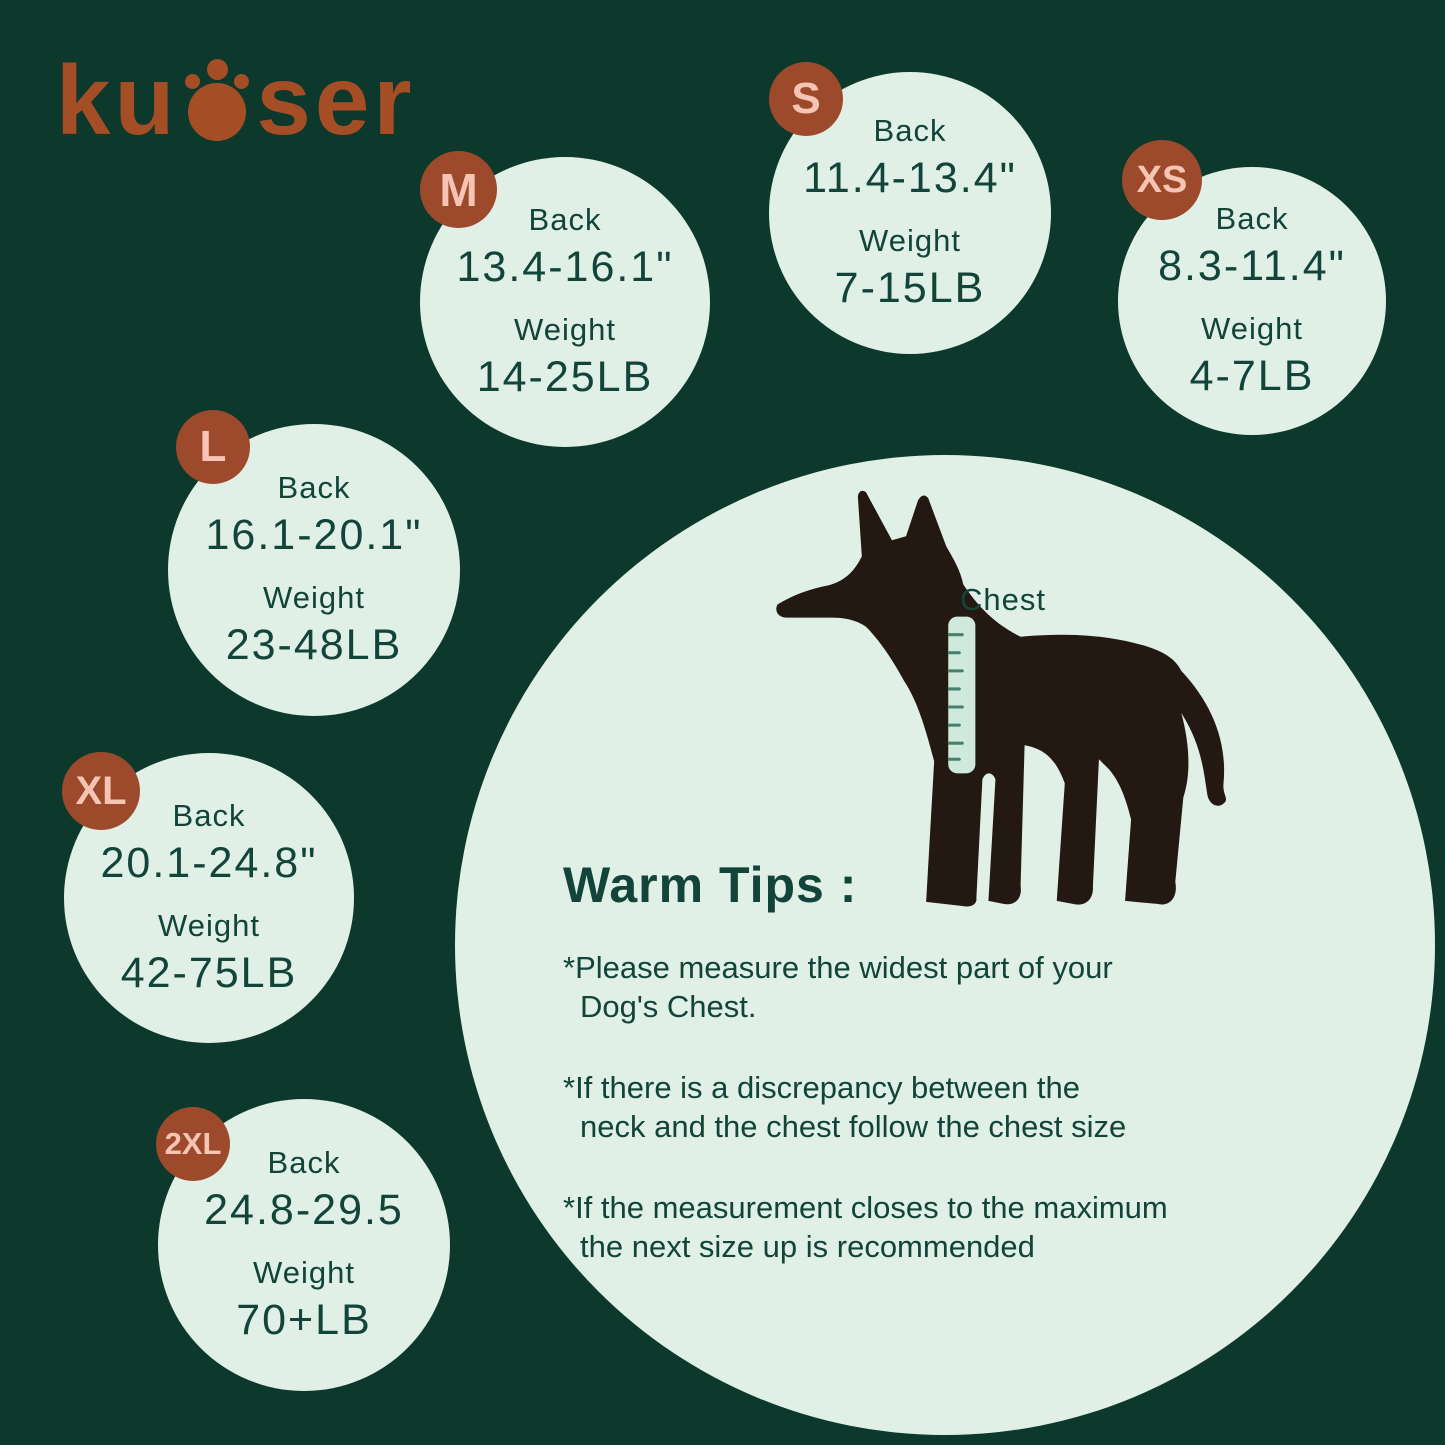  I want to click on back-value: 16.1-20.1", so click(314, 535).